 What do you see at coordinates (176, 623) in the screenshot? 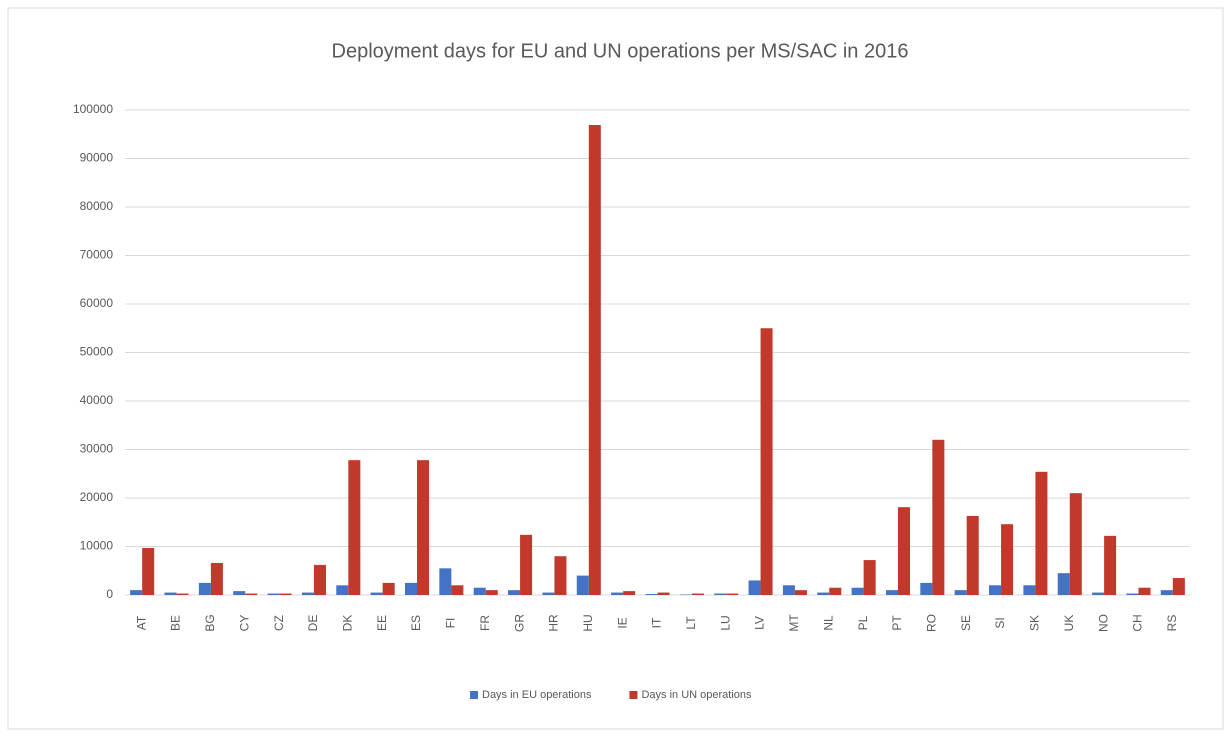
I see `x-tick-label: BE` at bounding box center [176, 623].